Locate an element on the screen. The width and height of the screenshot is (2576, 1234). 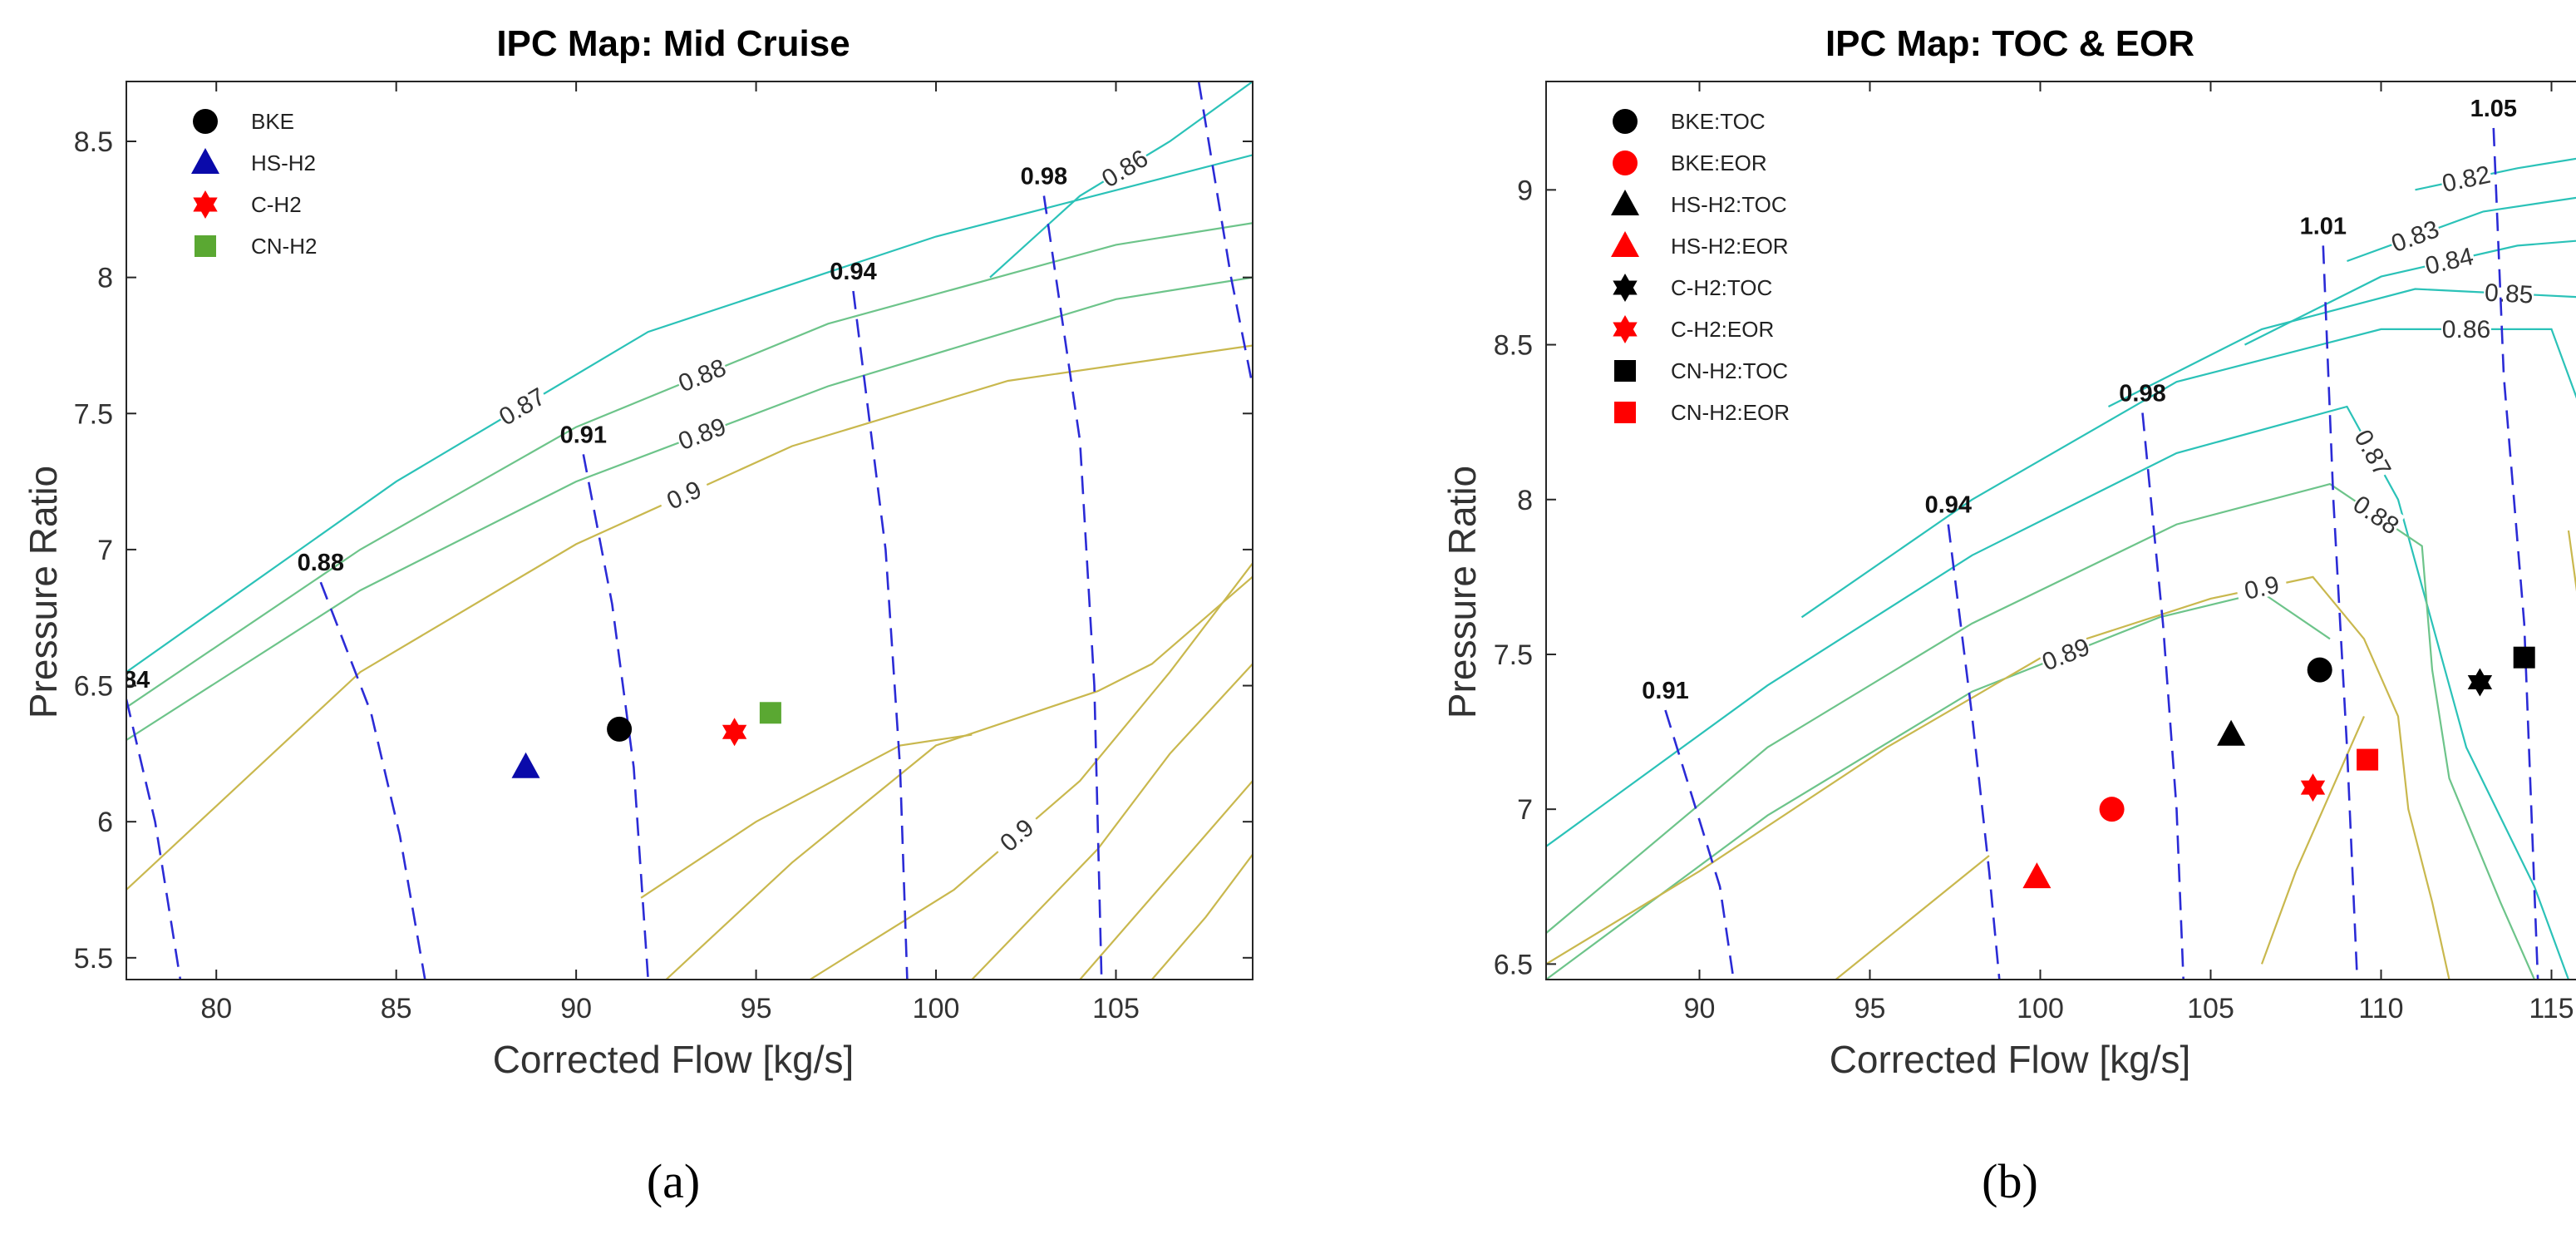
x-axis-label: Corrected Flow [kg/s] is located at coordinates (2010, 1059).